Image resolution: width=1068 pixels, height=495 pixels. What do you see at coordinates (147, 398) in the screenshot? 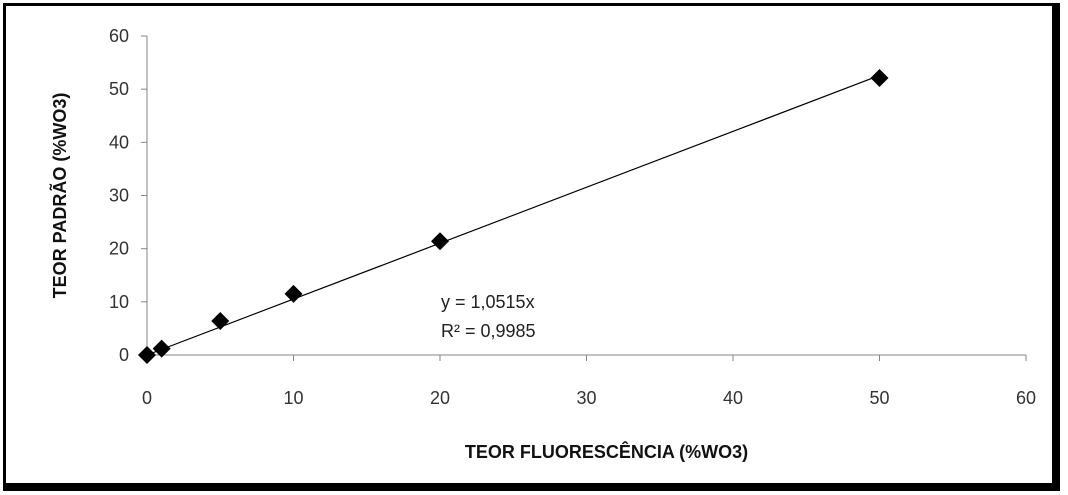
I see `x-tick-label: 0` at bounding box center [147, 398].